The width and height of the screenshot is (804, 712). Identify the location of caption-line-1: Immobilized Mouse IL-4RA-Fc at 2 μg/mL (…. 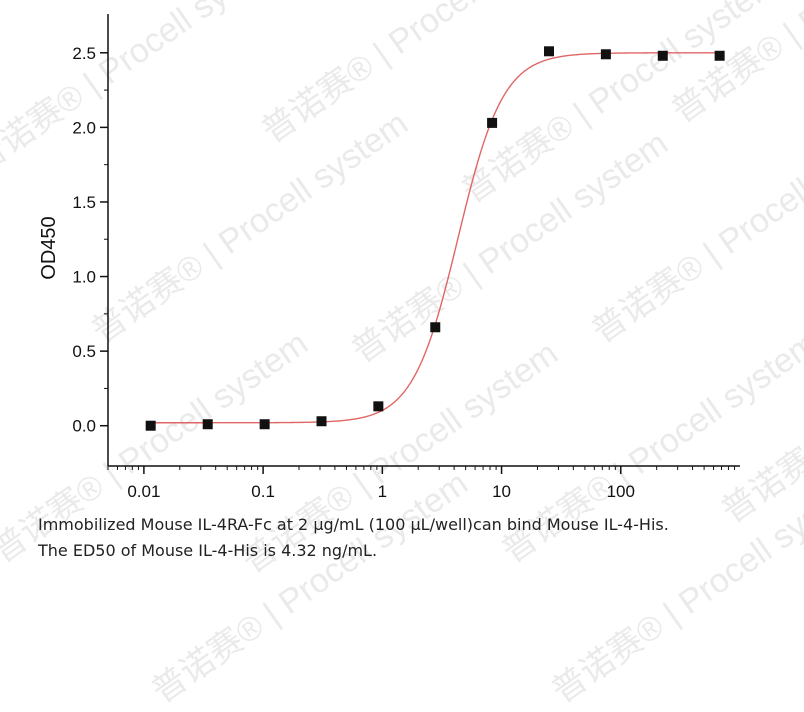
(353, 524).